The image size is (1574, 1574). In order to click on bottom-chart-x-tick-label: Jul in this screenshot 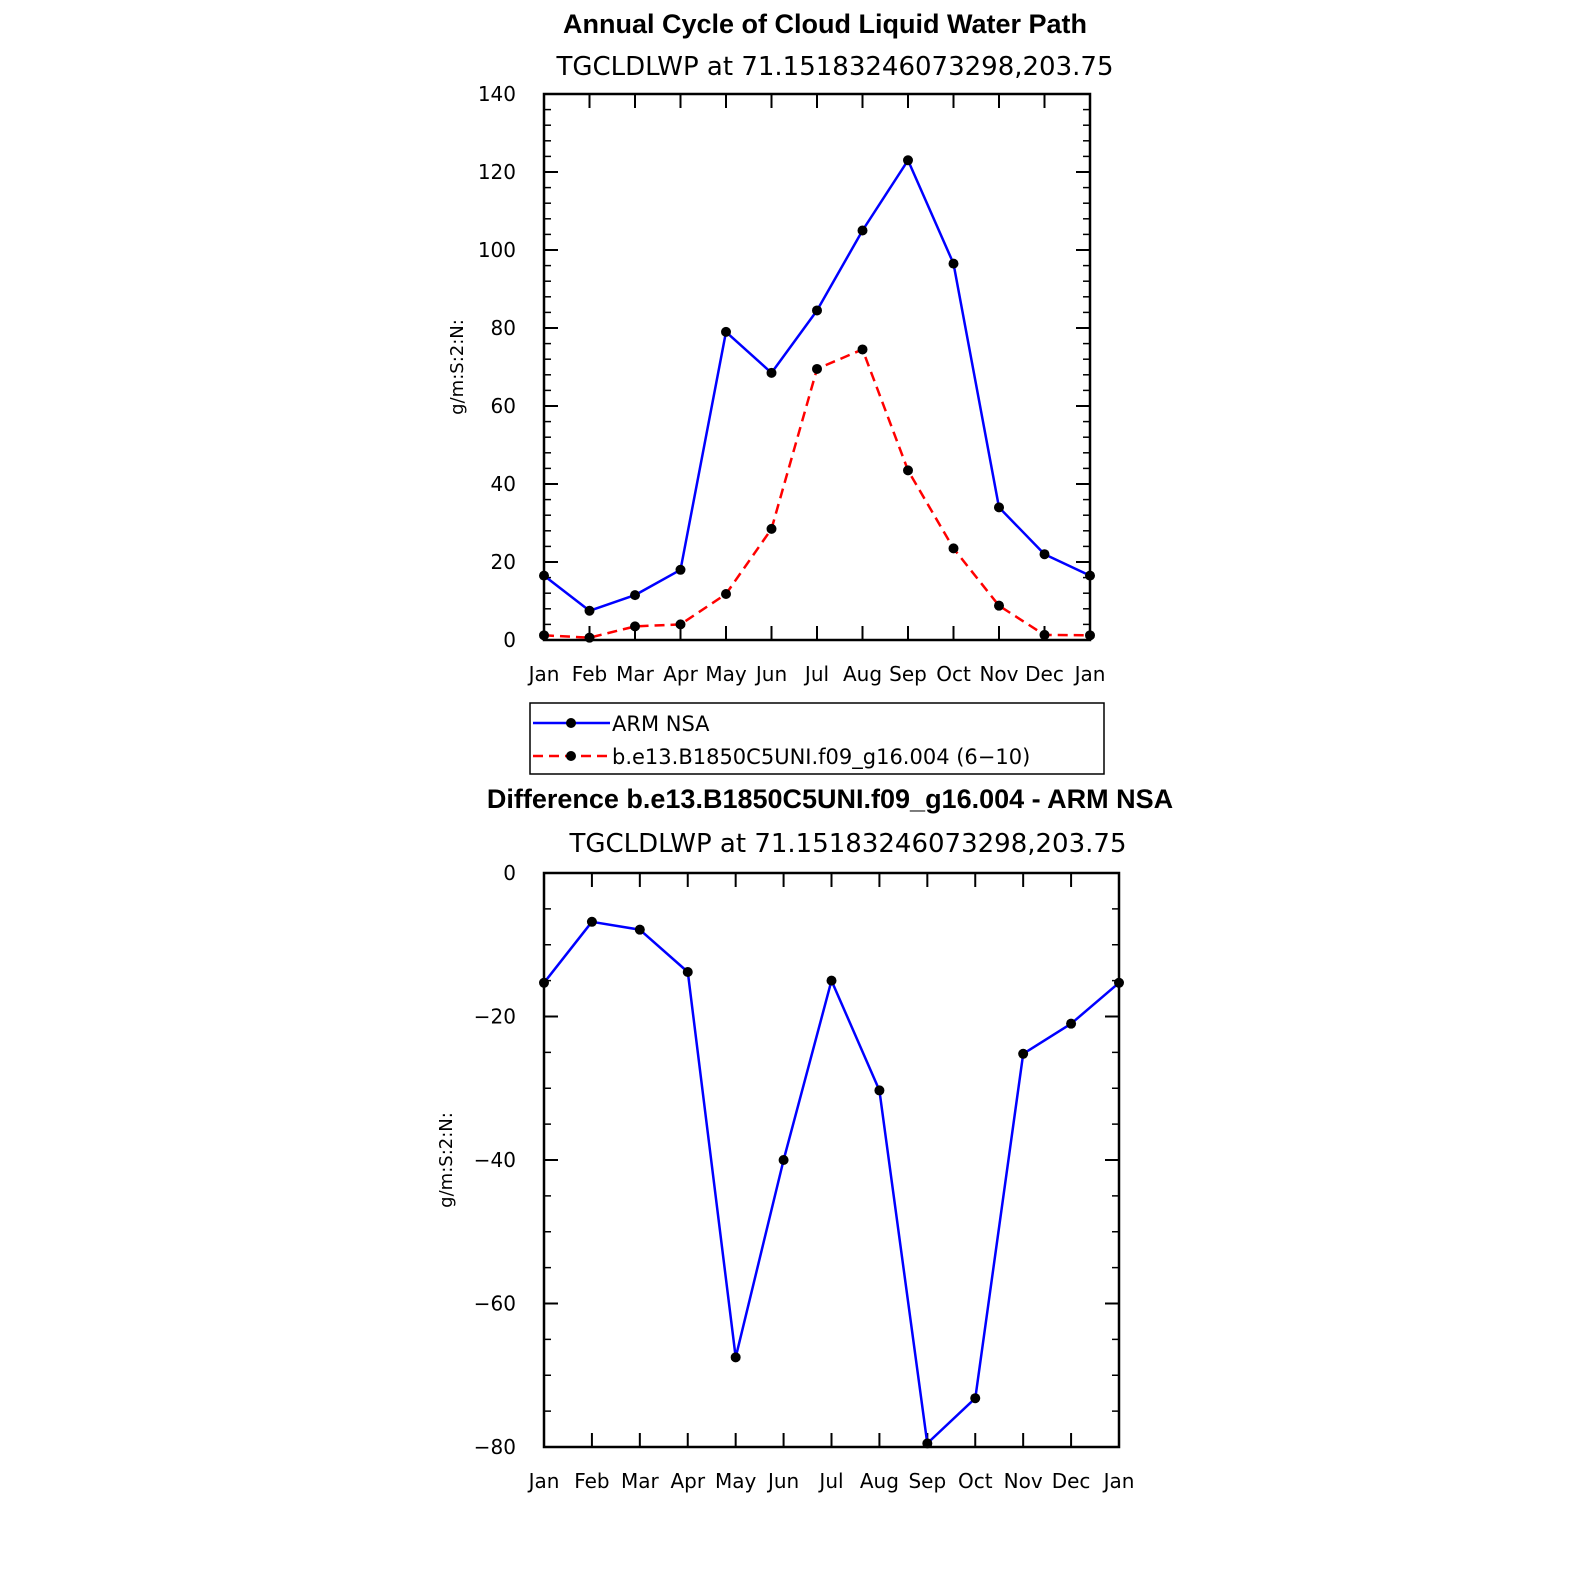, I will do `click(830, 1481)`.